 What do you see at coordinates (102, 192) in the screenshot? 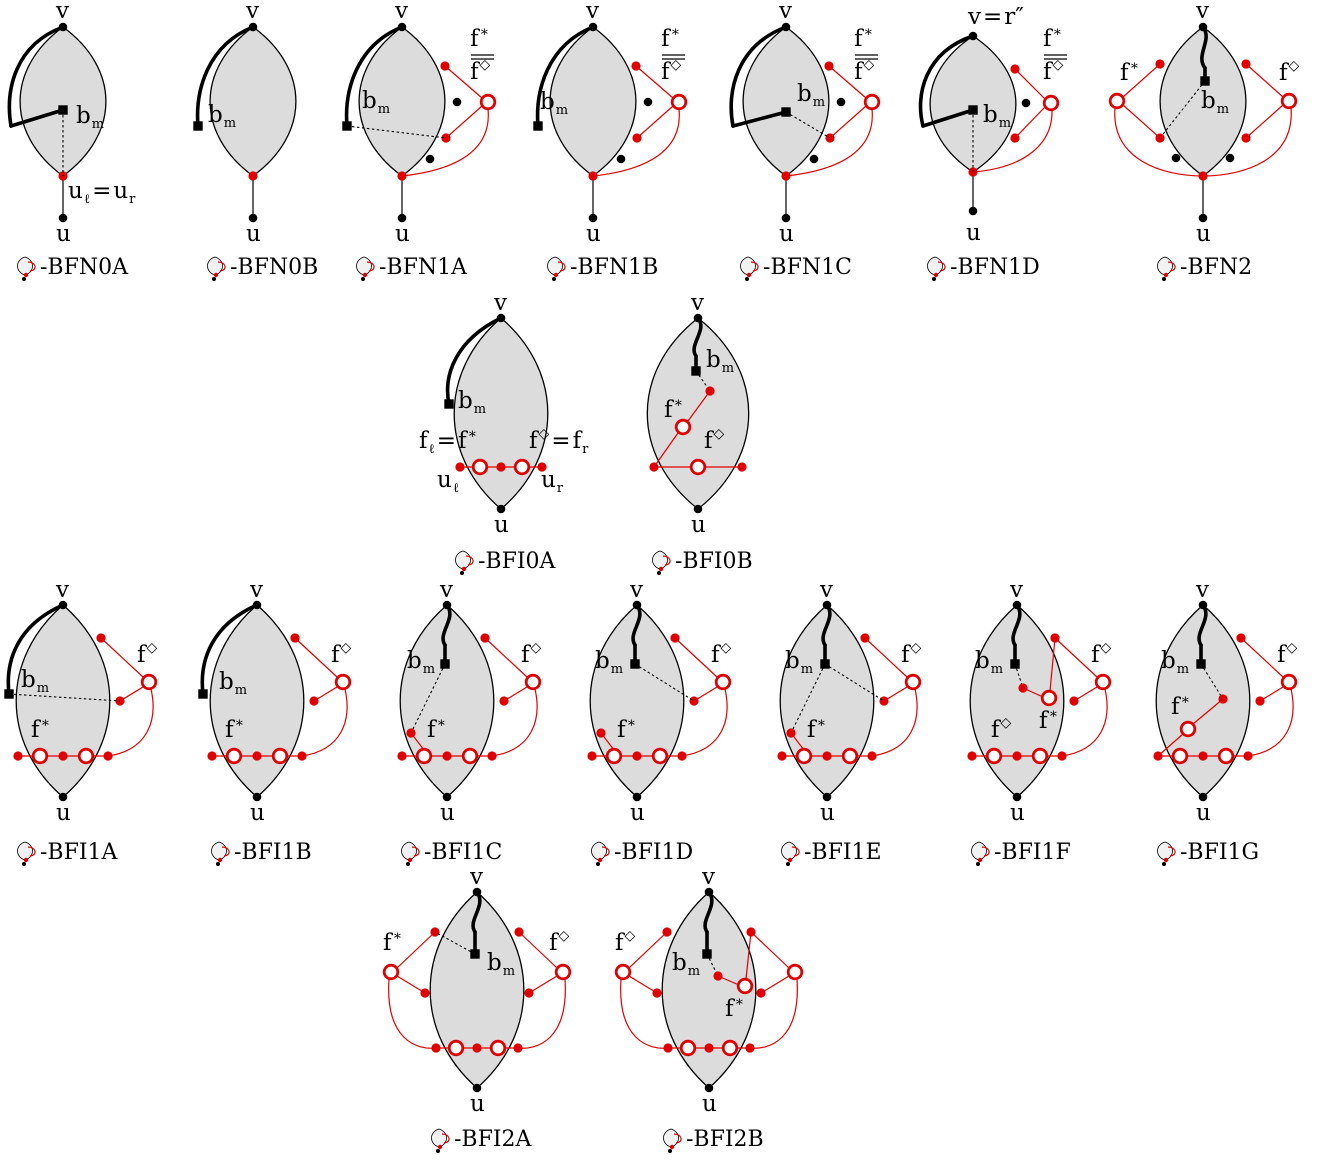
I see `label-u-ell-eq-u-r: uℓ=ur` at bounding box center [102, 192].